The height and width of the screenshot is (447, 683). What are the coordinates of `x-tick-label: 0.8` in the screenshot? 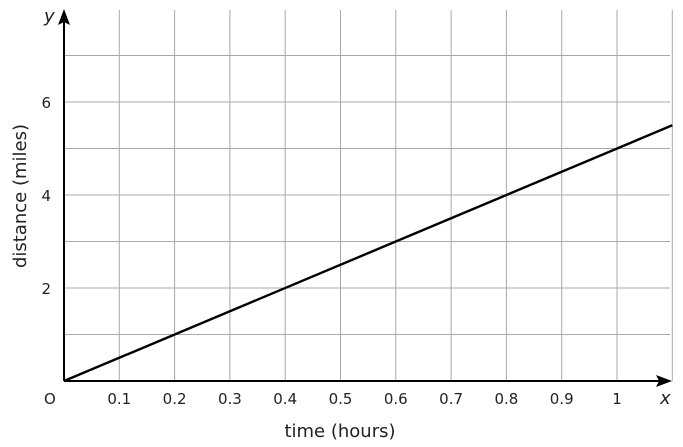 It's located at (506, 399).